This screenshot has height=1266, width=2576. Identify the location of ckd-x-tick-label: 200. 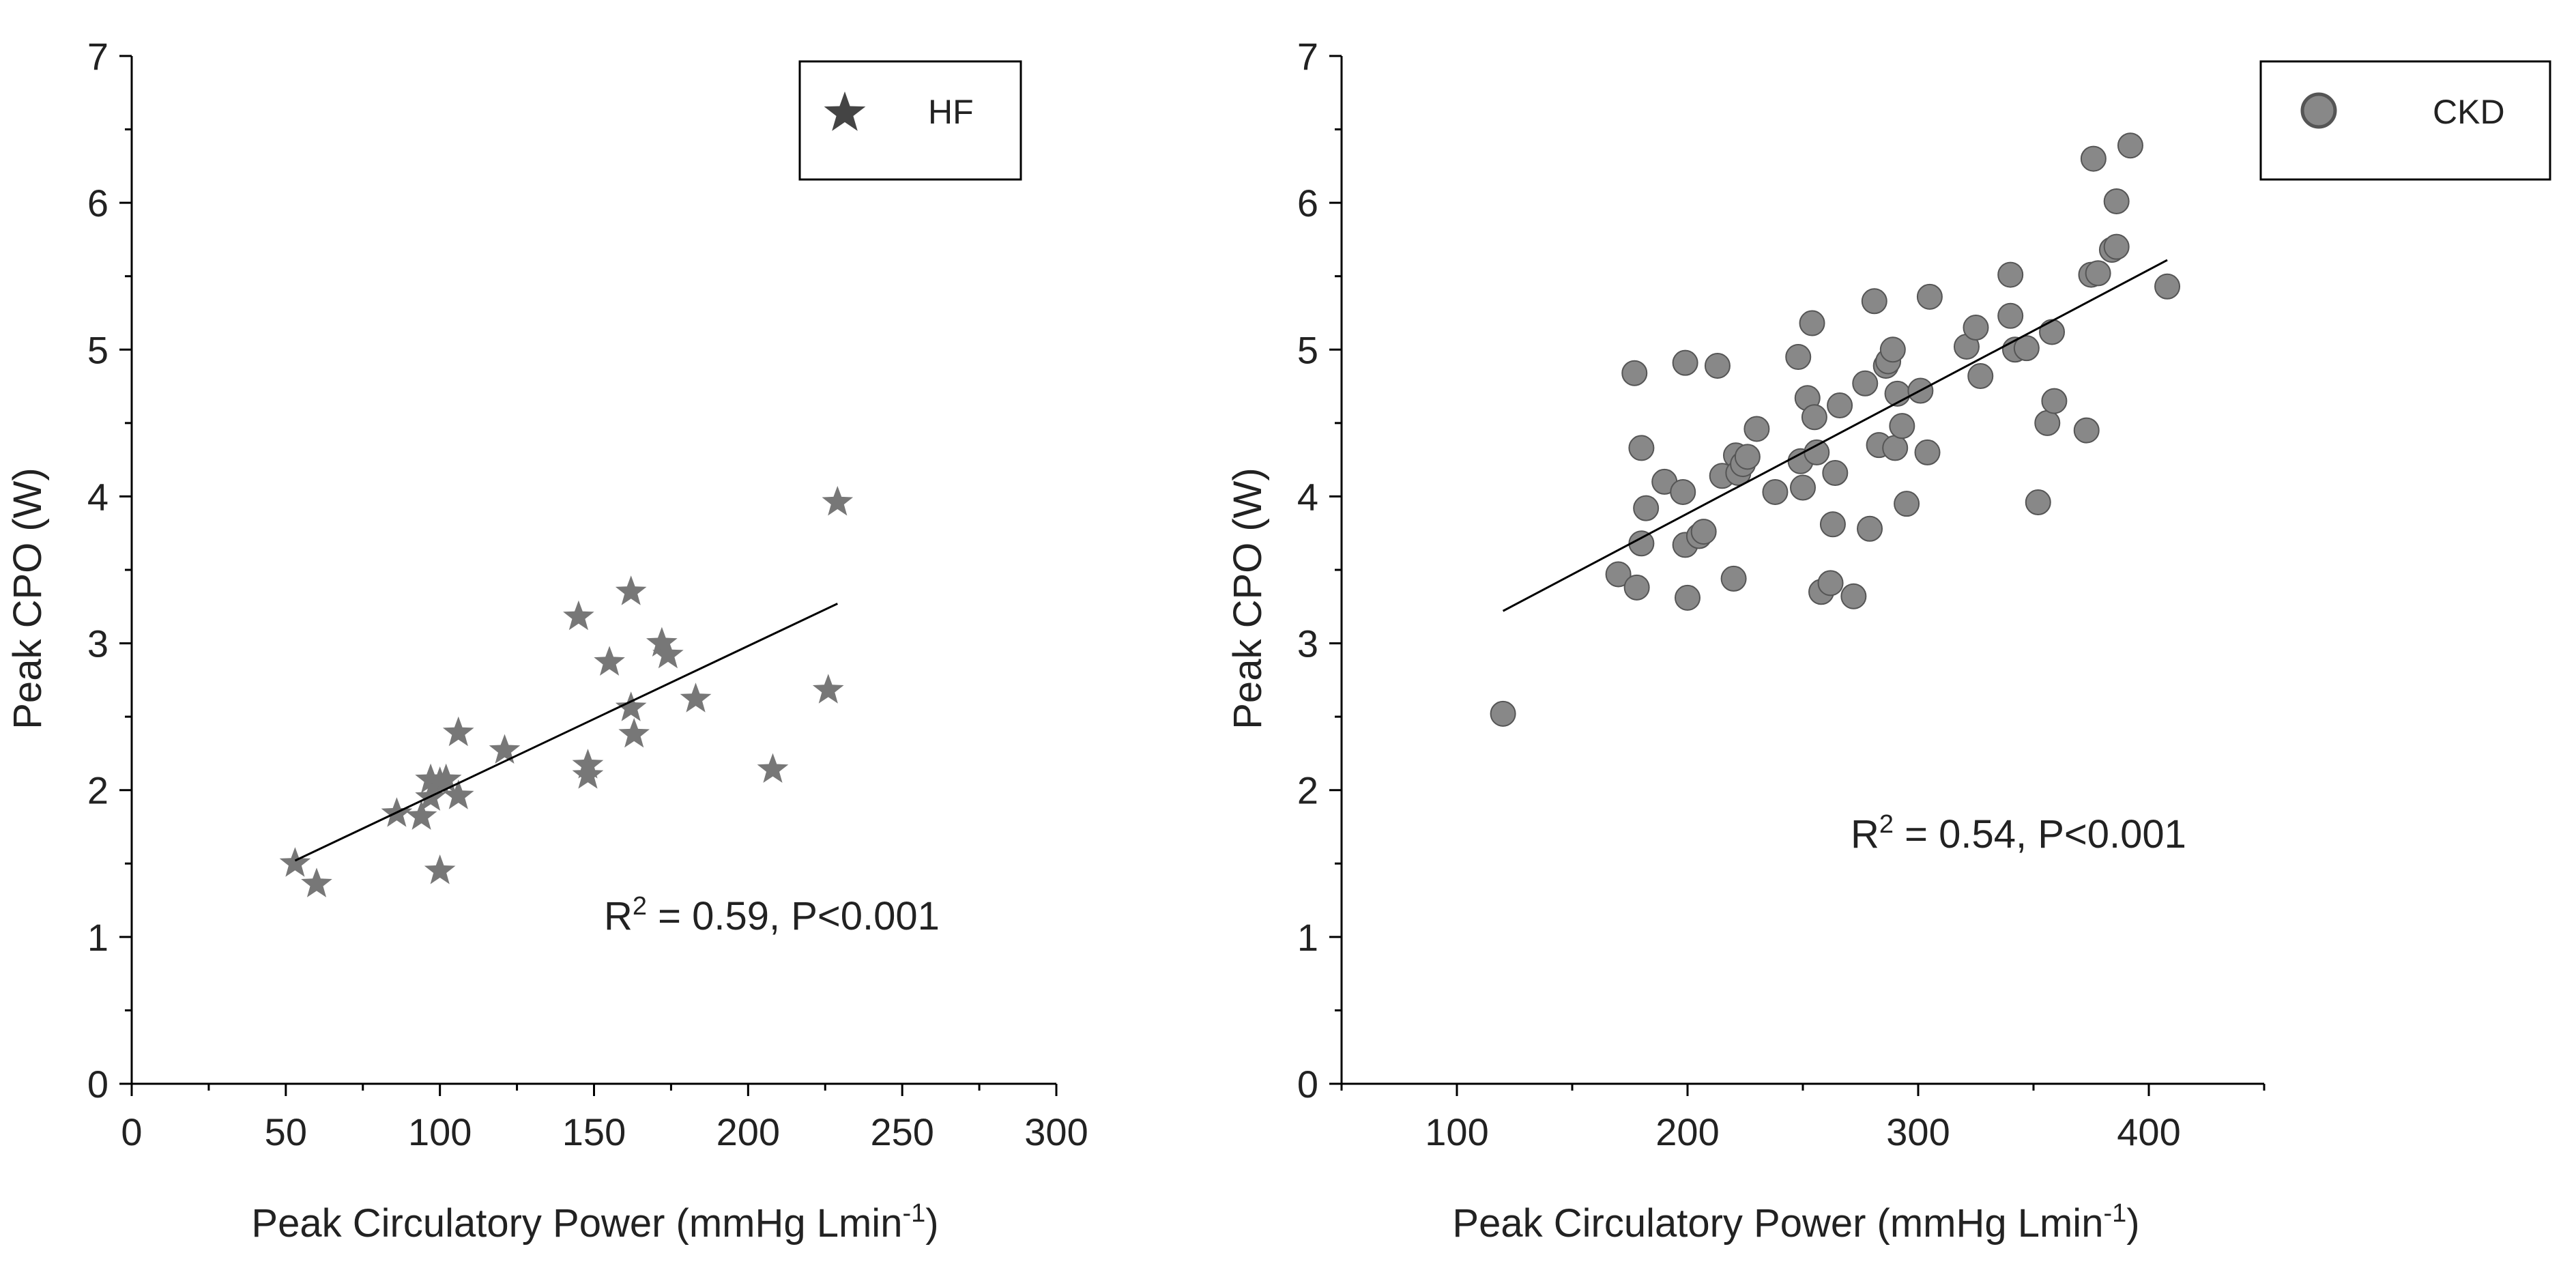
(1687, 1131).